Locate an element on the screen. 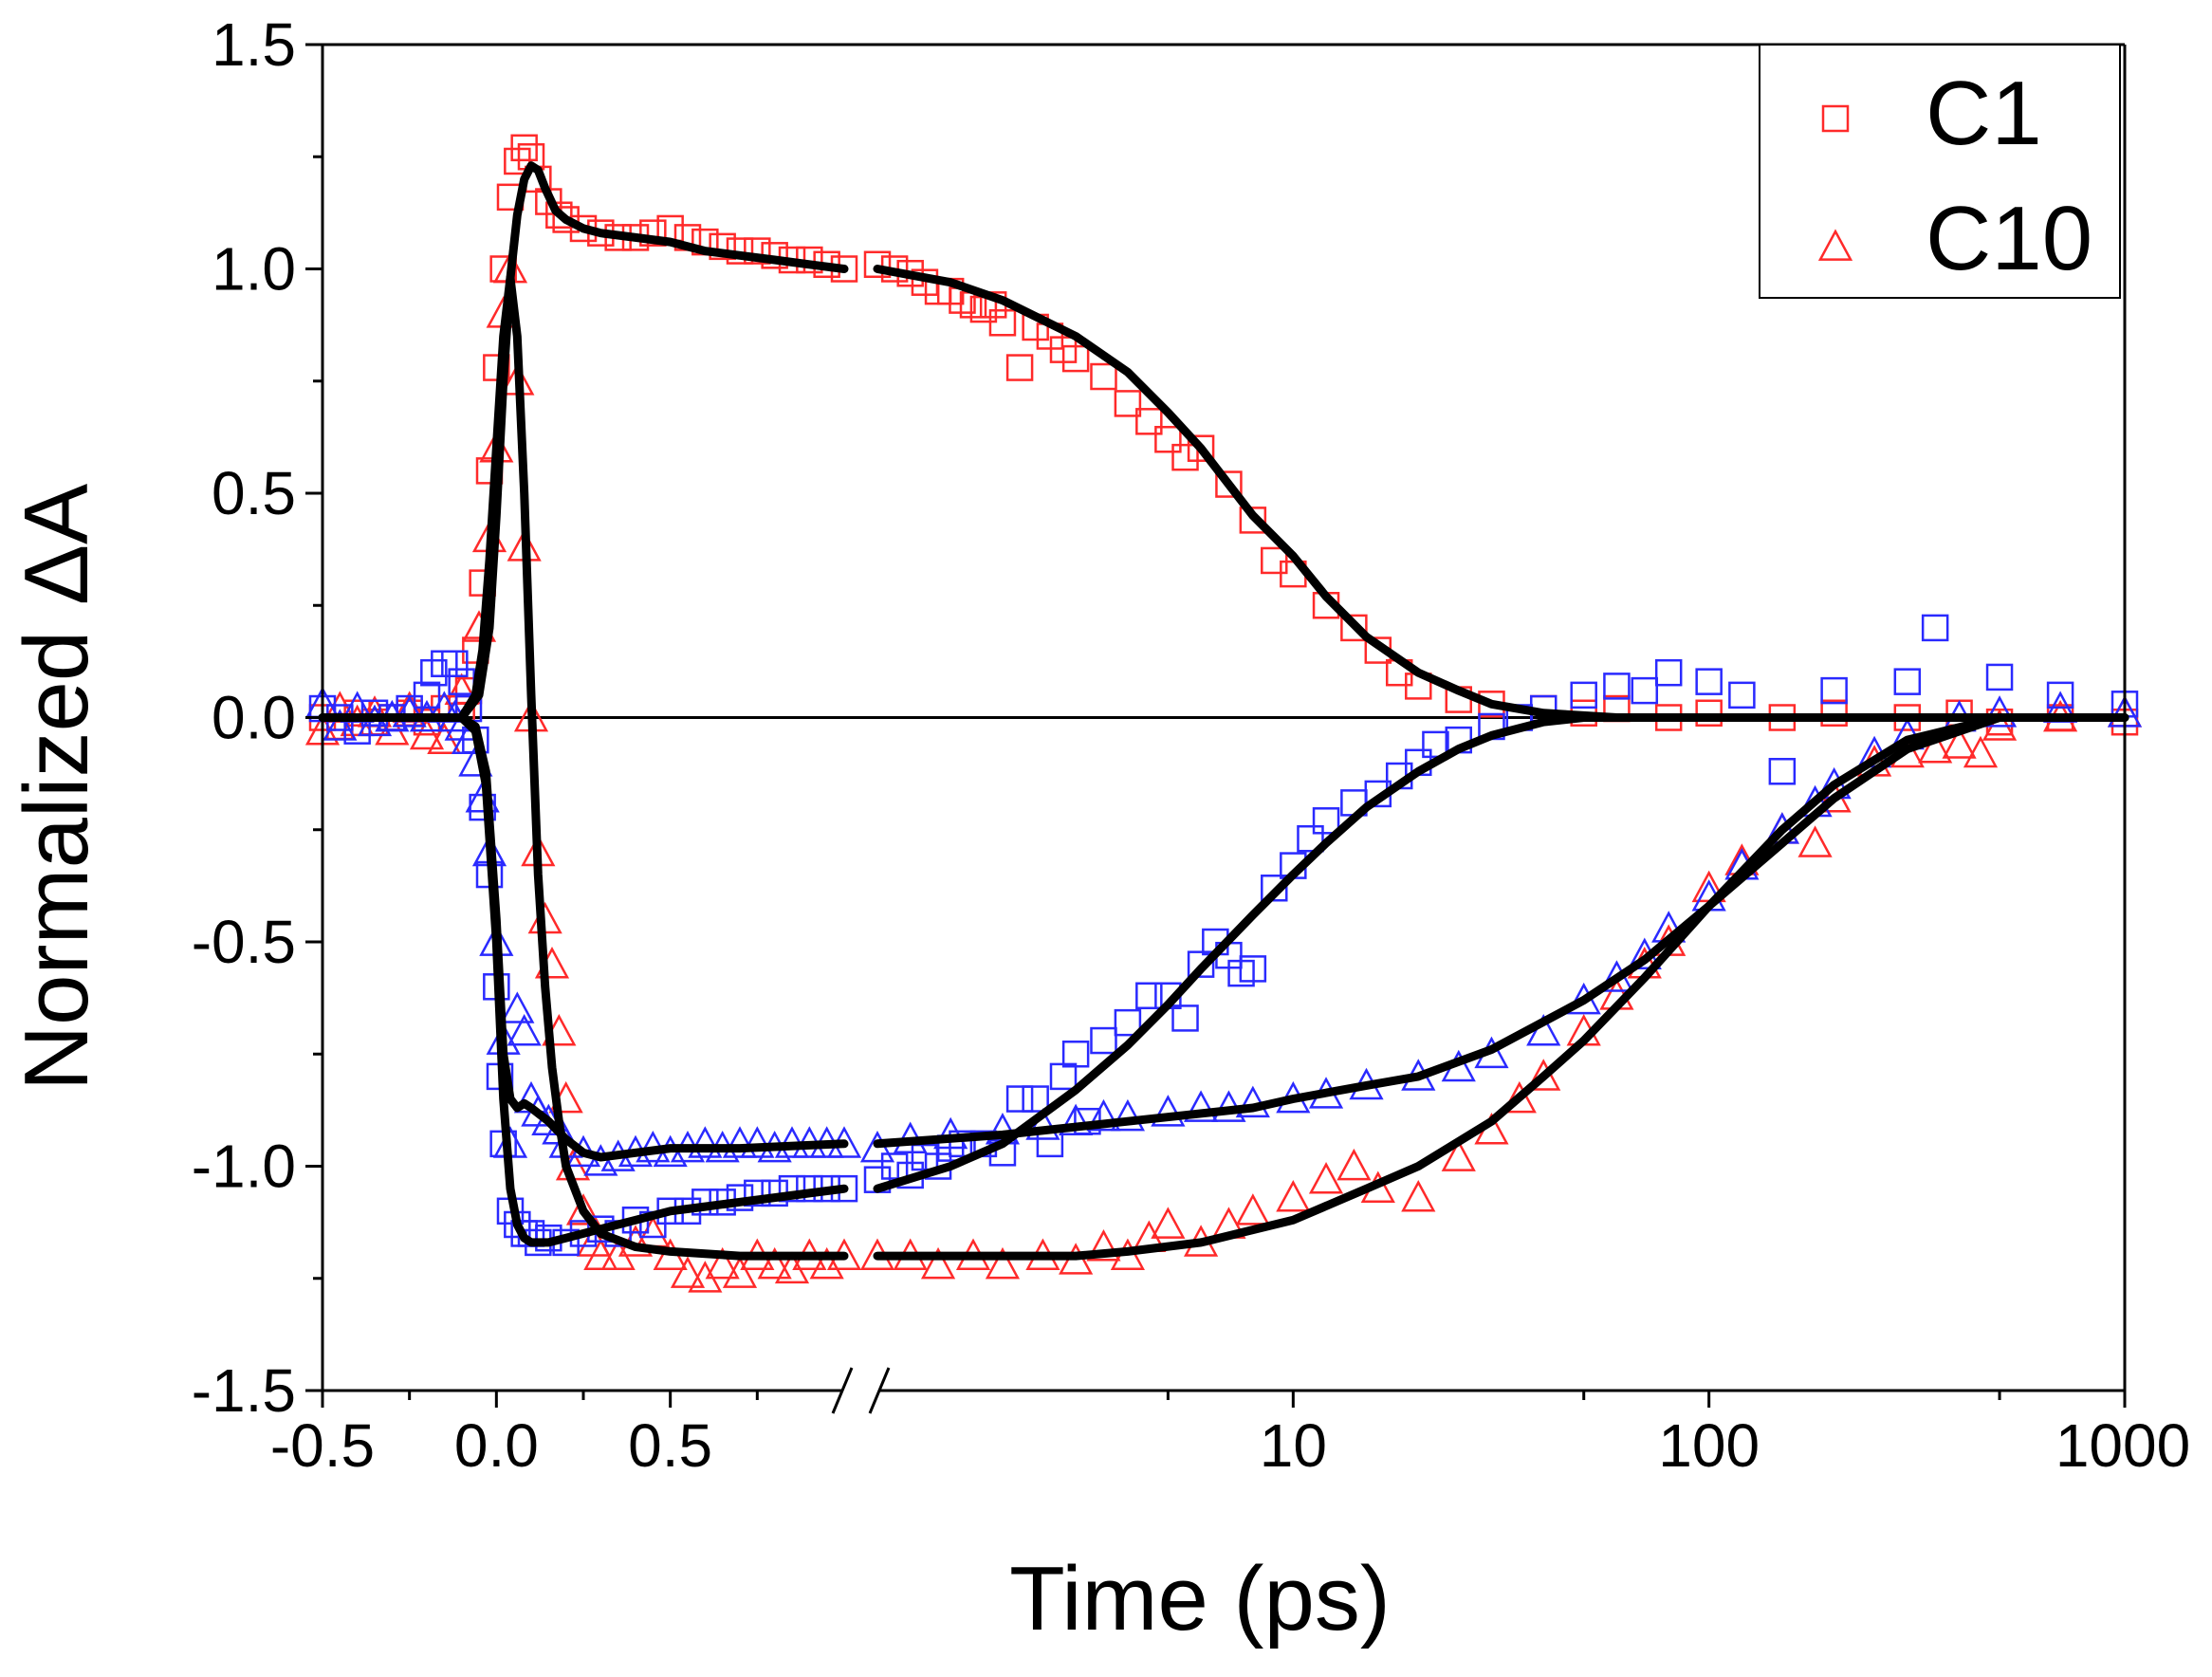  x-tick-label: 10 is located at coordinates (1293, 1446).